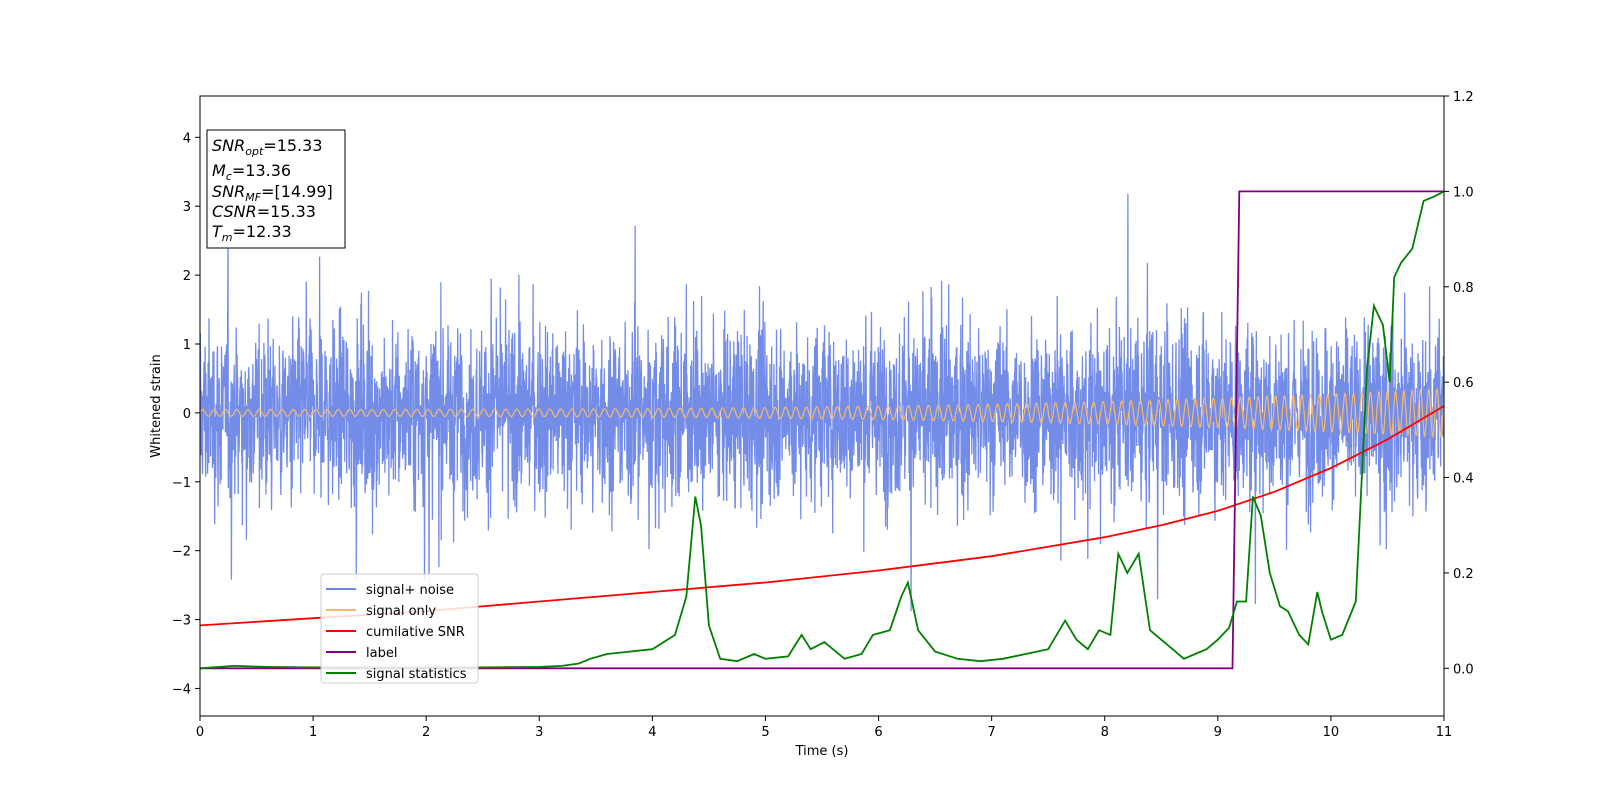 This screenshot has width=1600, height=800. I want to click on info-box-line: CSNR=15.33, so click(264, 211).